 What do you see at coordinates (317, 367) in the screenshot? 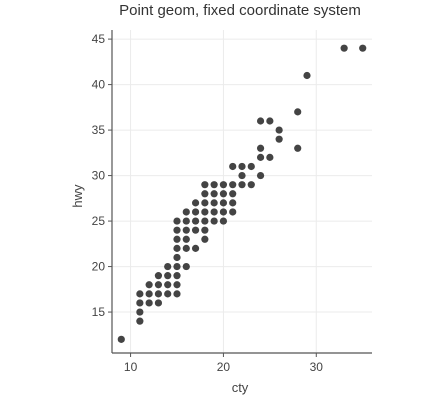
I see `x-tick-label: 30` at bounding box center [317, 367].